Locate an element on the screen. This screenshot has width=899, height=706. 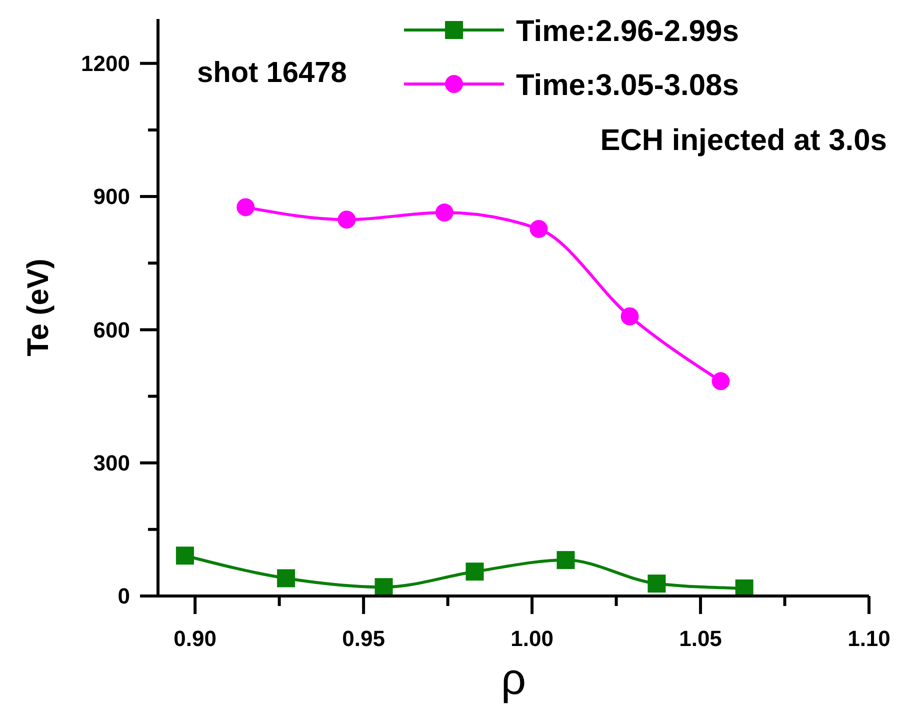
x-tick-label: 1.10 is located at coordinates (869, 638).